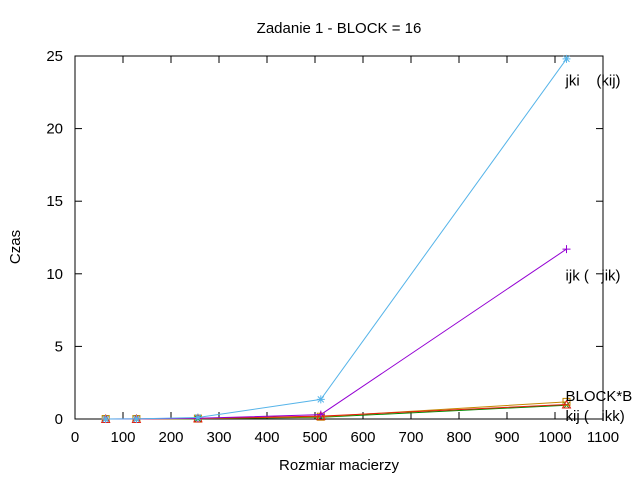 This screenshot has width=640, height=480. Describe the element at coordinates (599, 396) in the screenshot. I see `series-annotation: BLOCK*B` at that location.